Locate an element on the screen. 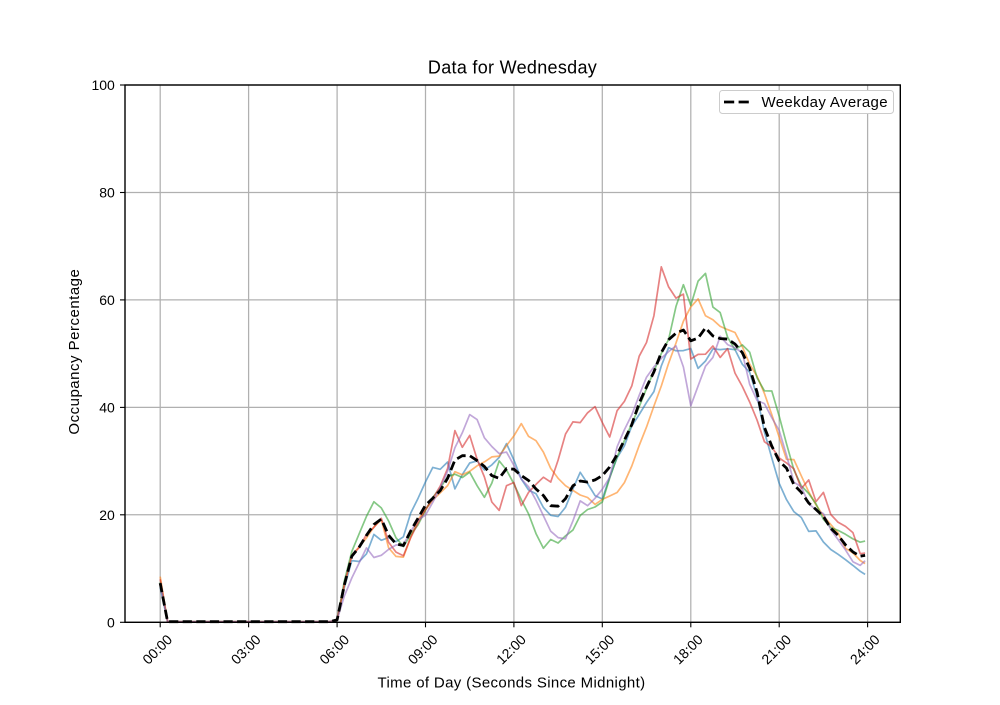 The image size is (1000, 705). svg-text: 0 is located at coordinates (111, 622).